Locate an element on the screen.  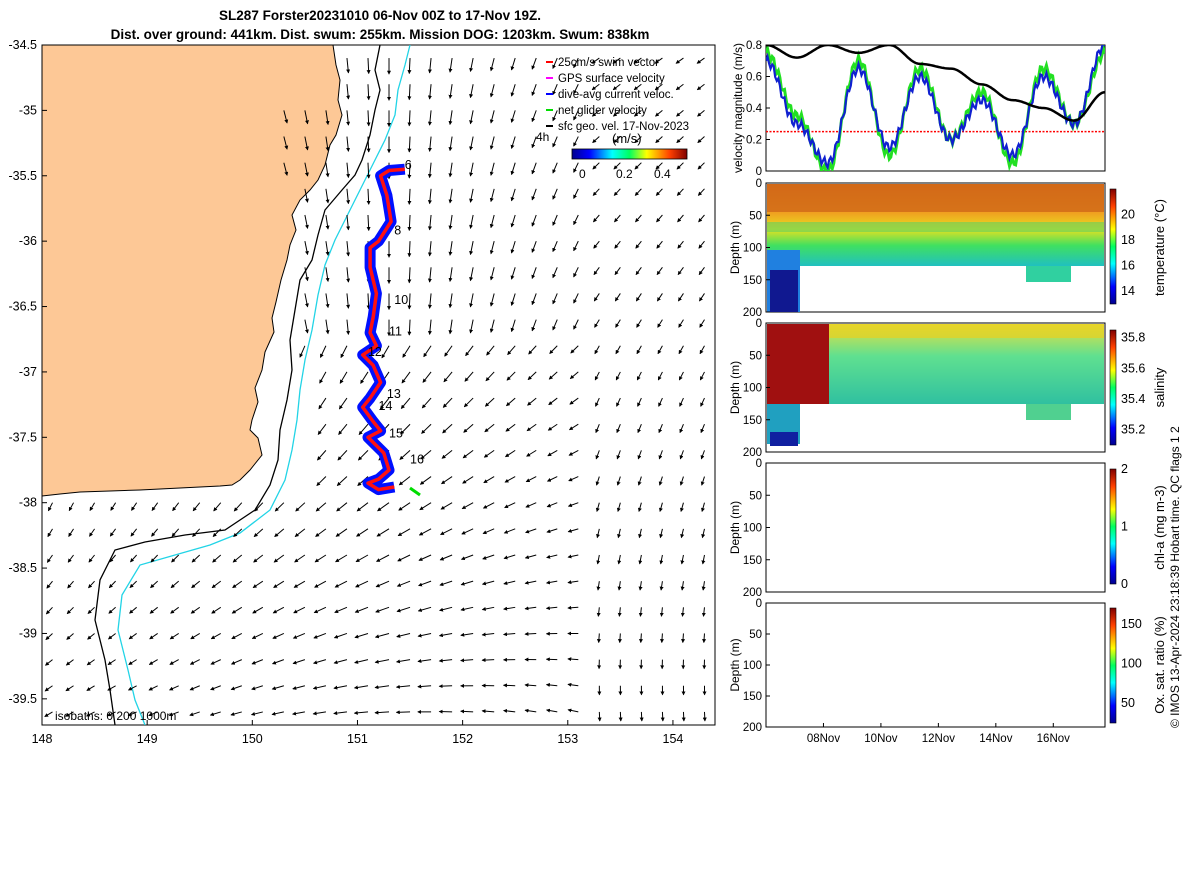
temperature-thermocline is located at coordinates (935, 227).